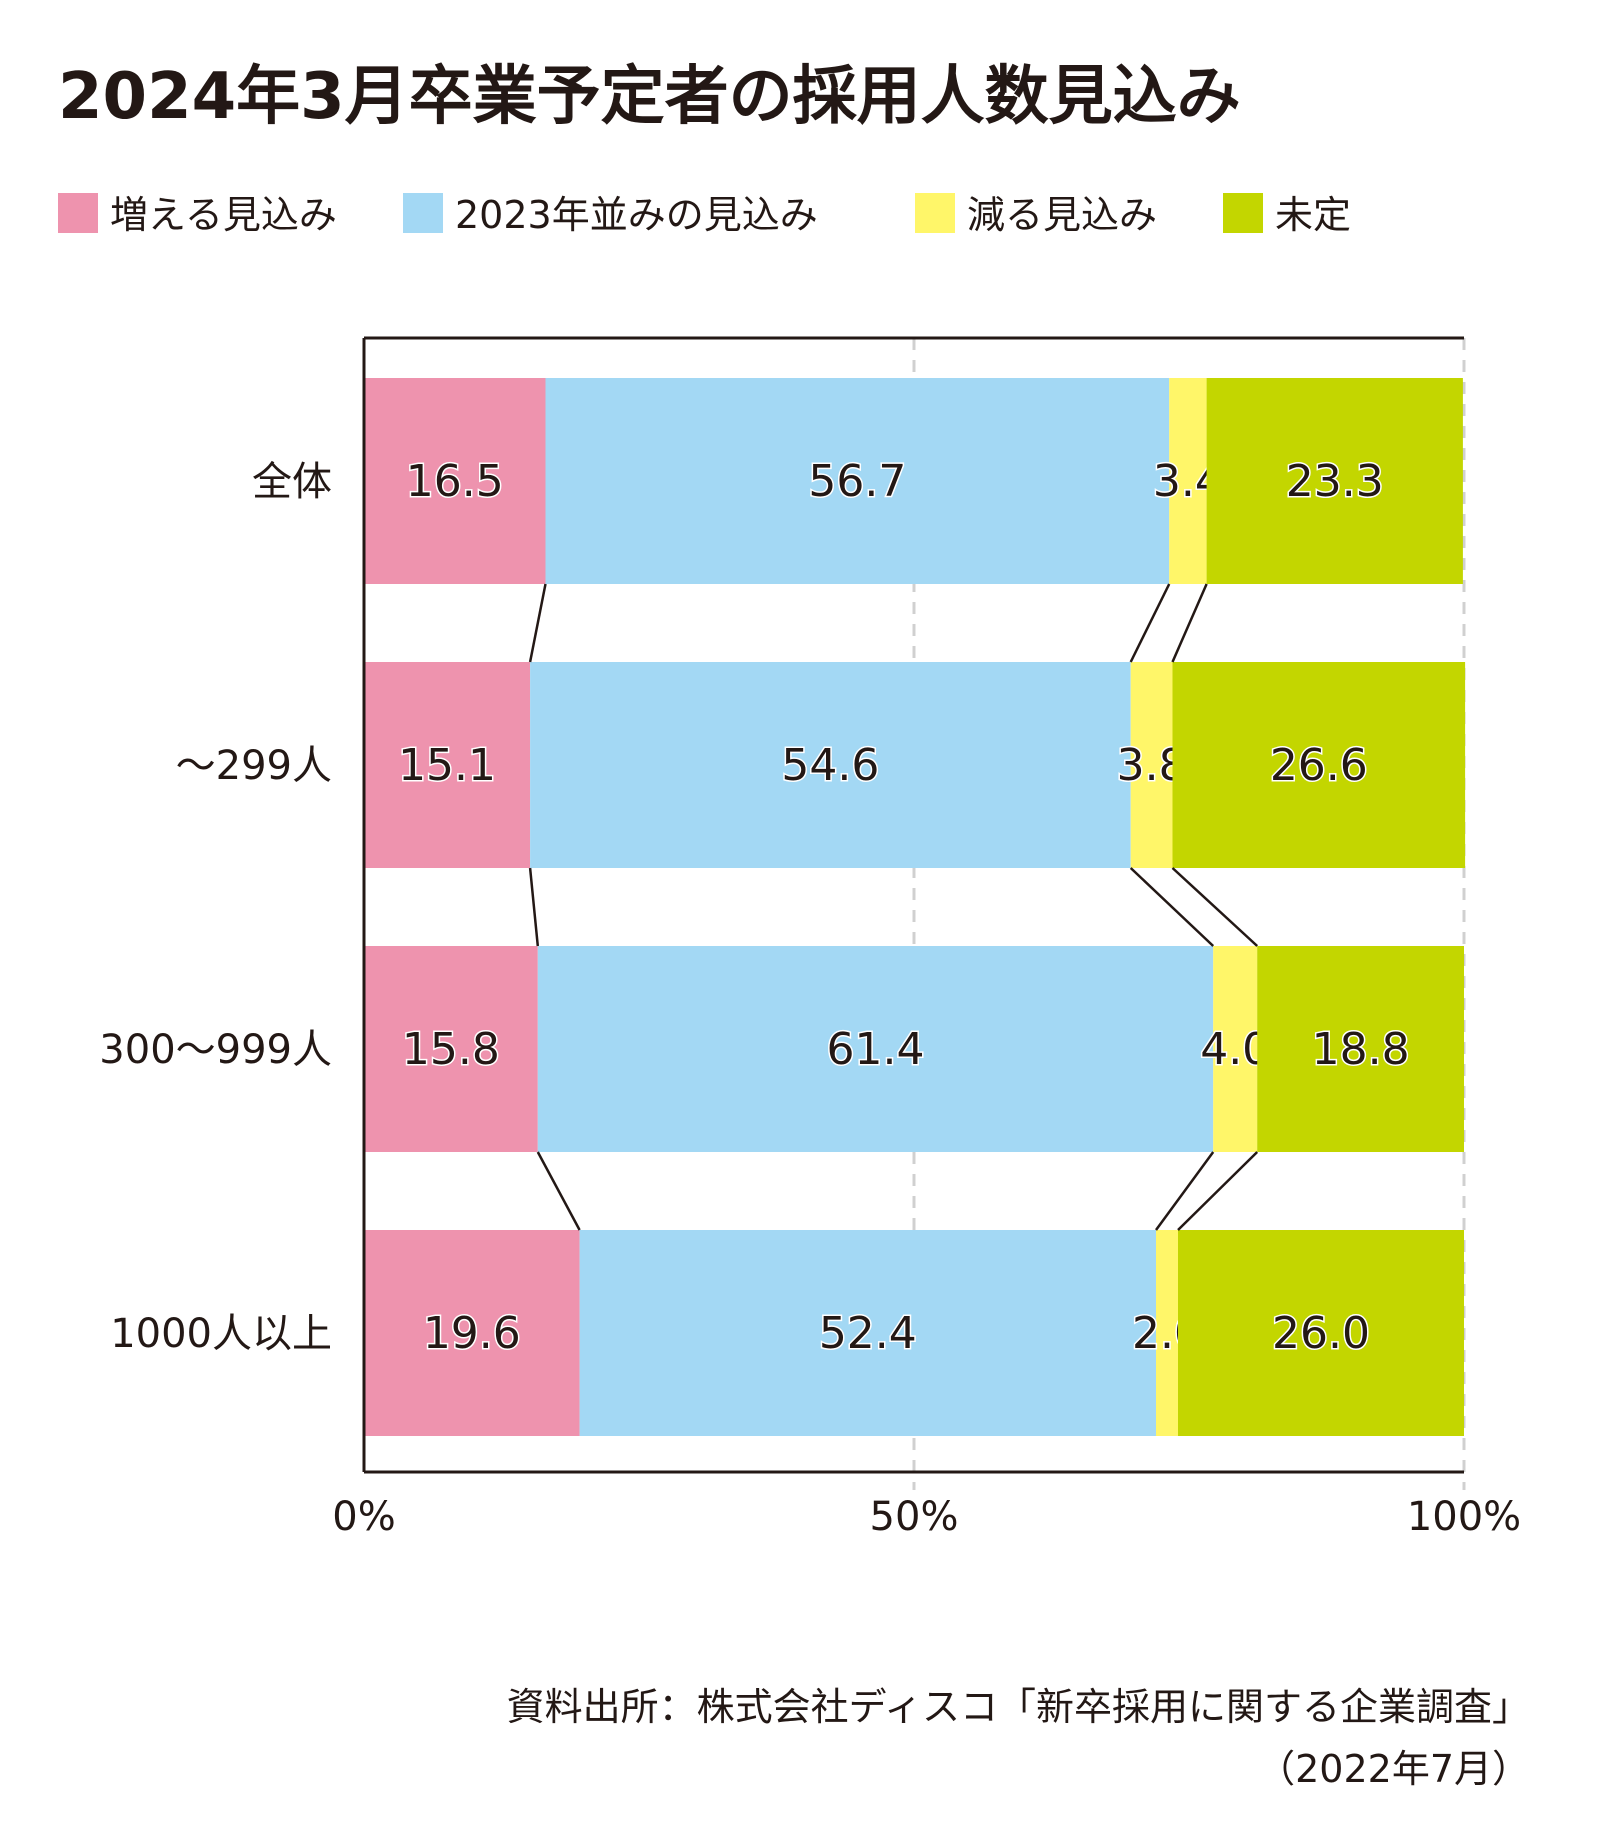 Image resolution: width=1600 pixels, height=1828 pixels. Describe the element at coordinates (221, 1334) in the screenshot. I see `category-label-3: 1000人以上` at that location.